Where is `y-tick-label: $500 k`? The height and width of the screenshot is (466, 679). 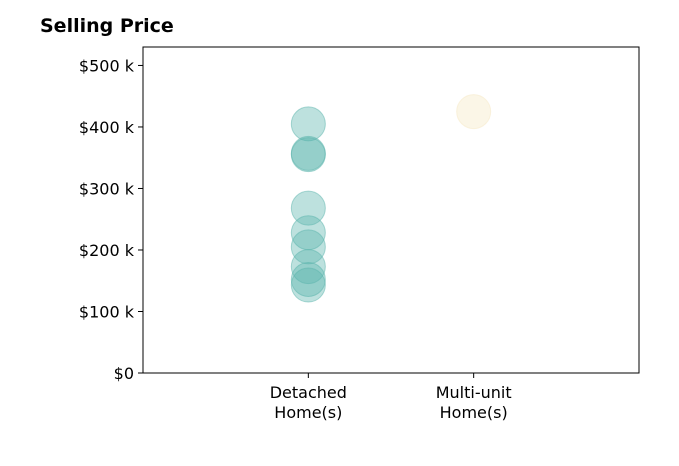
y-tick-label: $500 k is located at coordinates (107, 65).